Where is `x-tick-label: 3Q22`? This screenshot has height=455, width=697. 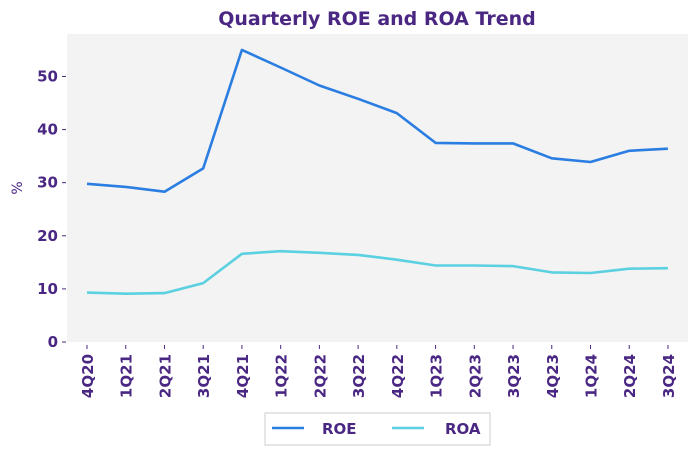
x-tick-label: 3Q22 is located at coordinates (359, 376).